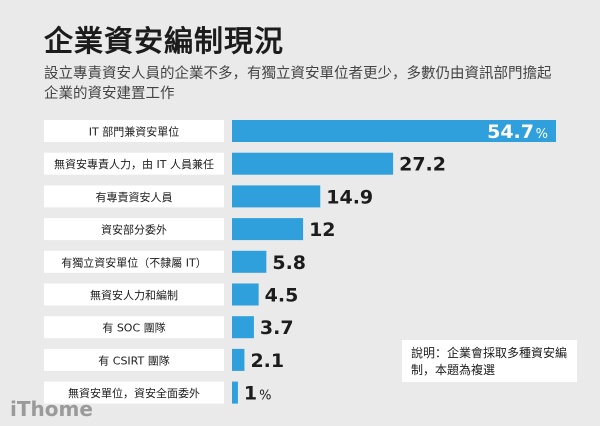  I want to click on category-label: IT 部門兼資安單位, so click(134, 132).